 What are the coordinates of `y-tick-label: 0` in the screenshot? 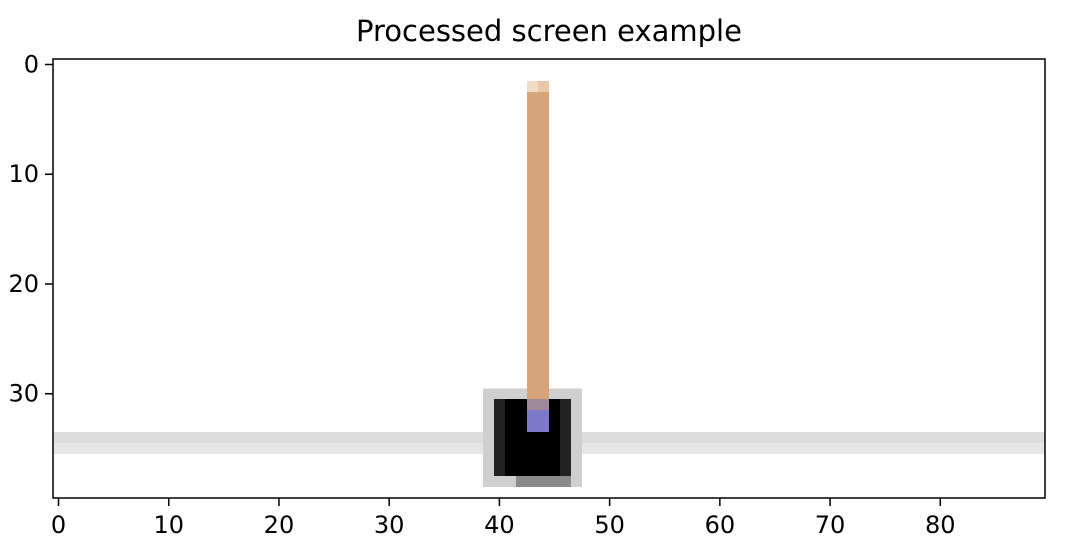 It's located at (31, 64).